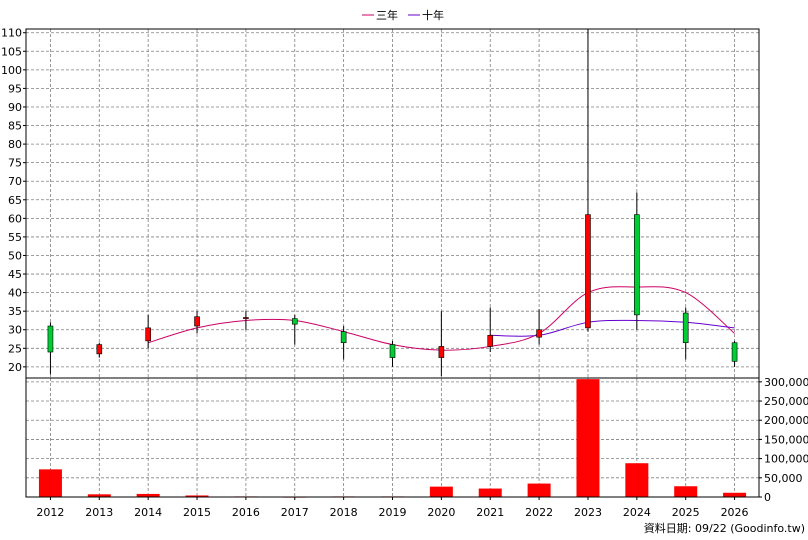 This screenshot has width=808, height=540. I want to click on price-tick-label: 90, so click(15, 107).